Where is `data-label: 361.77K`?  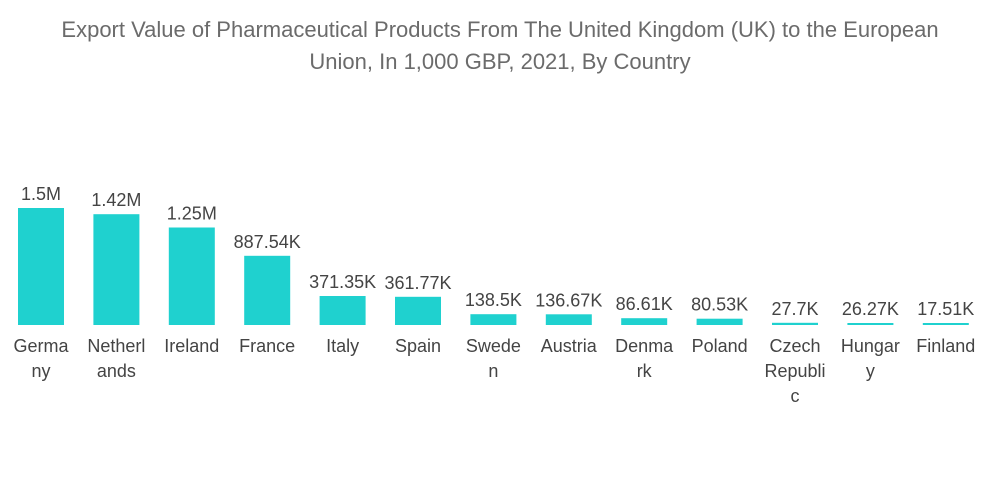
data-label: 361.77K is located at coordinates (417, 283).